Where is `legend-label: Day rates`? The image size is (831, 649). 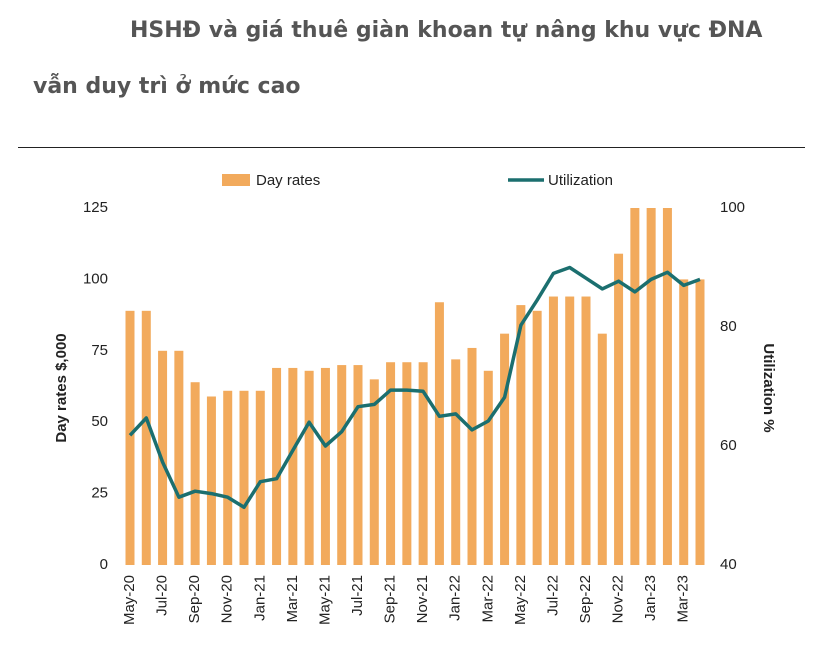 legend-label: Day rates is located at coordinates (288, 180).